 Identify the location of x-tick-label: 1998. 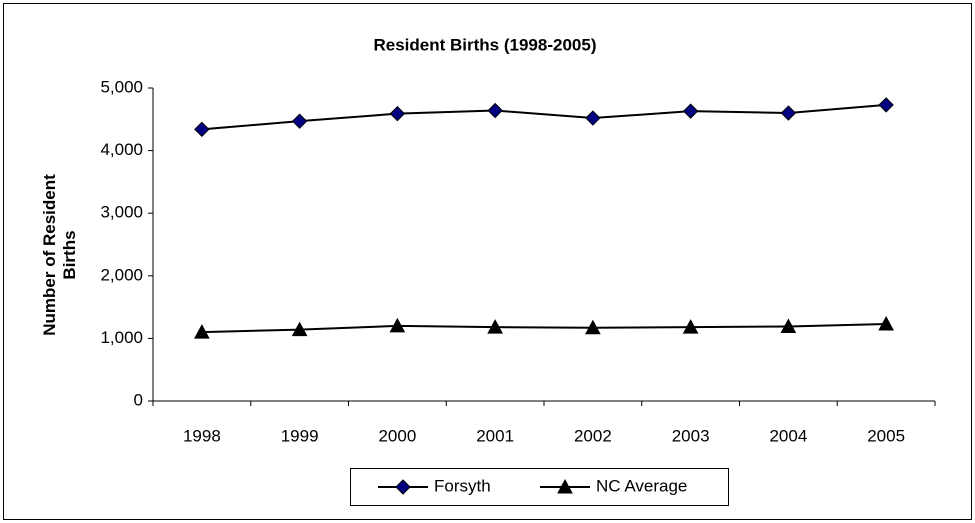
(202, 435).